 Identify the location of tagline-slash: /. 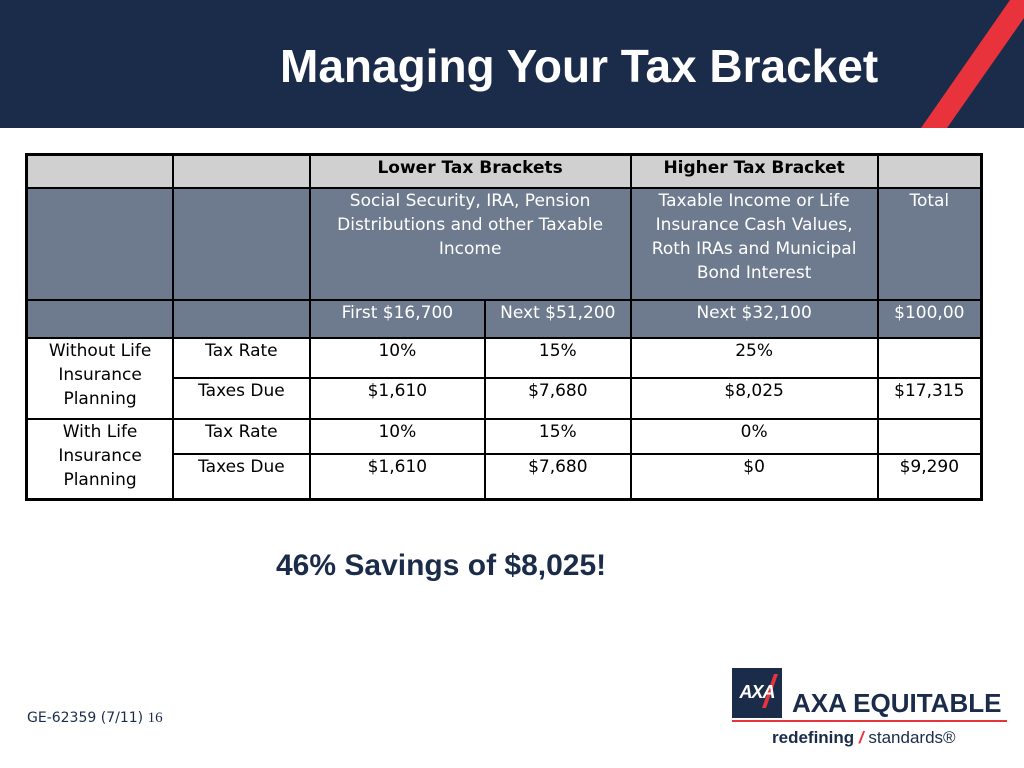
(861, 737).